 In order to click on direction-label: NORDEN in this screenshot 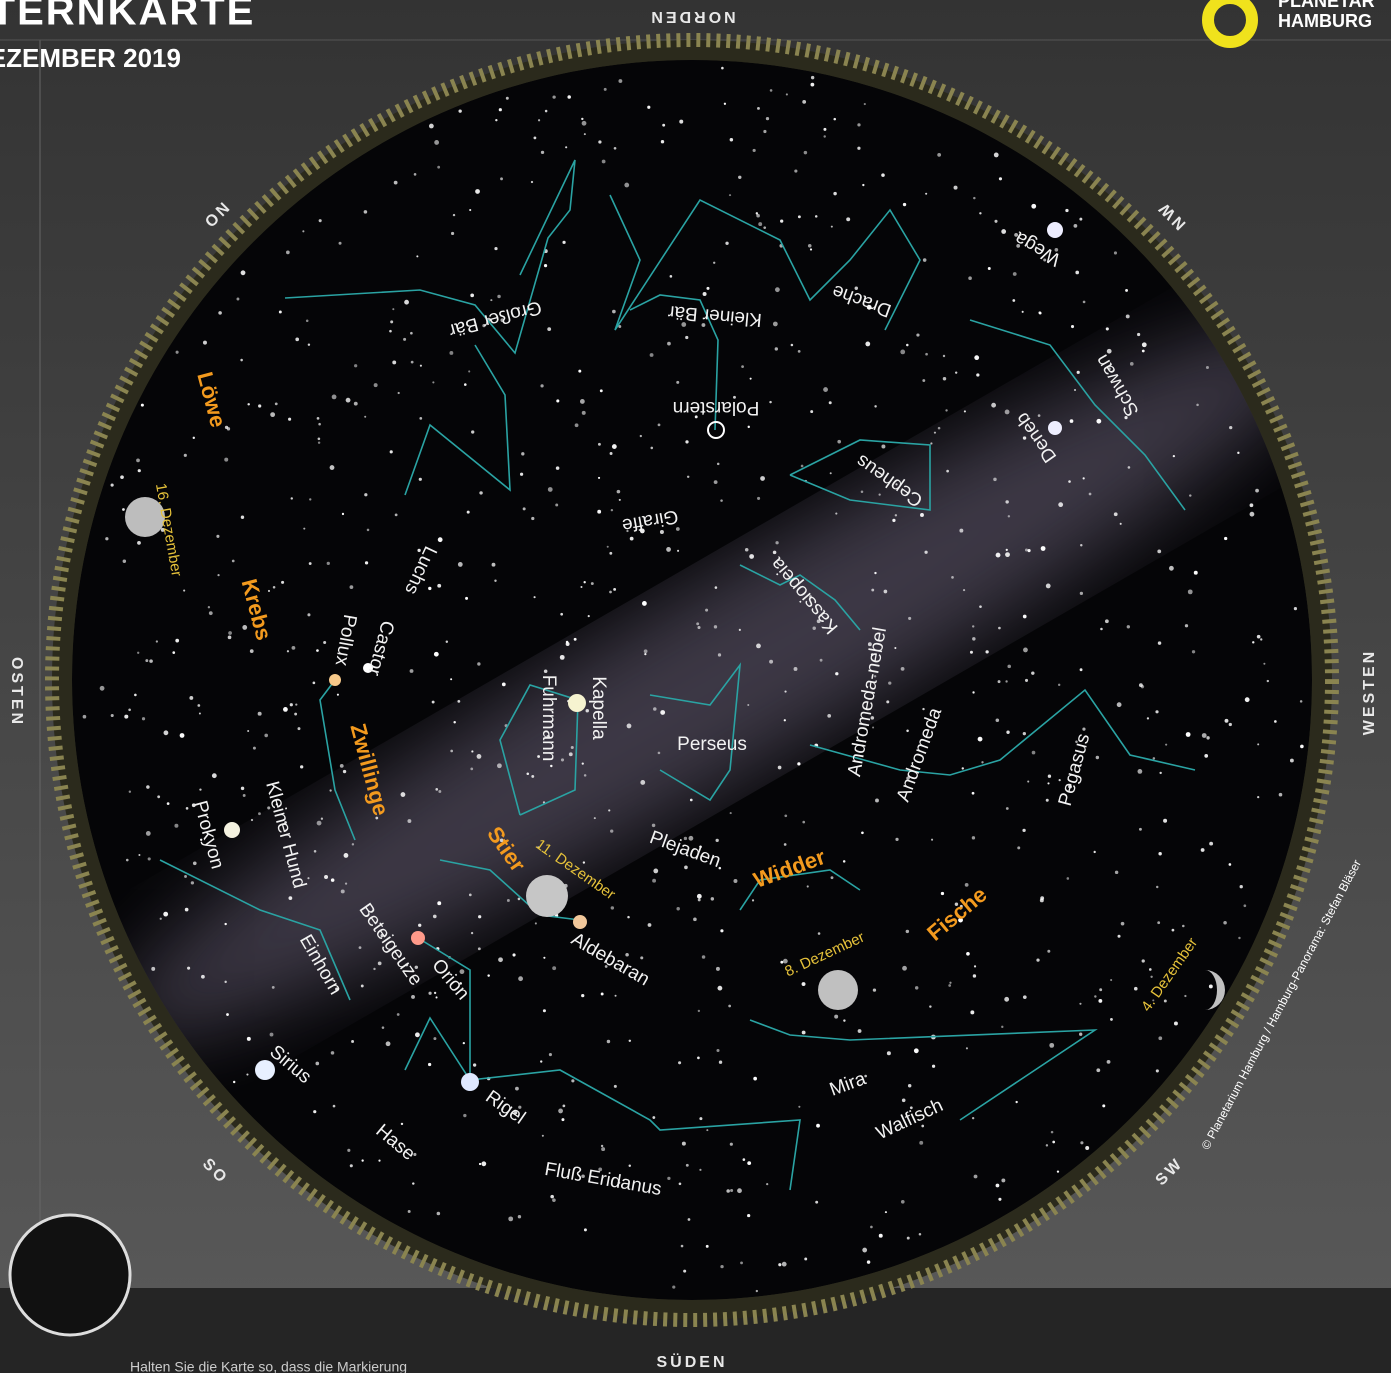, I will do `click(691, 16)`.